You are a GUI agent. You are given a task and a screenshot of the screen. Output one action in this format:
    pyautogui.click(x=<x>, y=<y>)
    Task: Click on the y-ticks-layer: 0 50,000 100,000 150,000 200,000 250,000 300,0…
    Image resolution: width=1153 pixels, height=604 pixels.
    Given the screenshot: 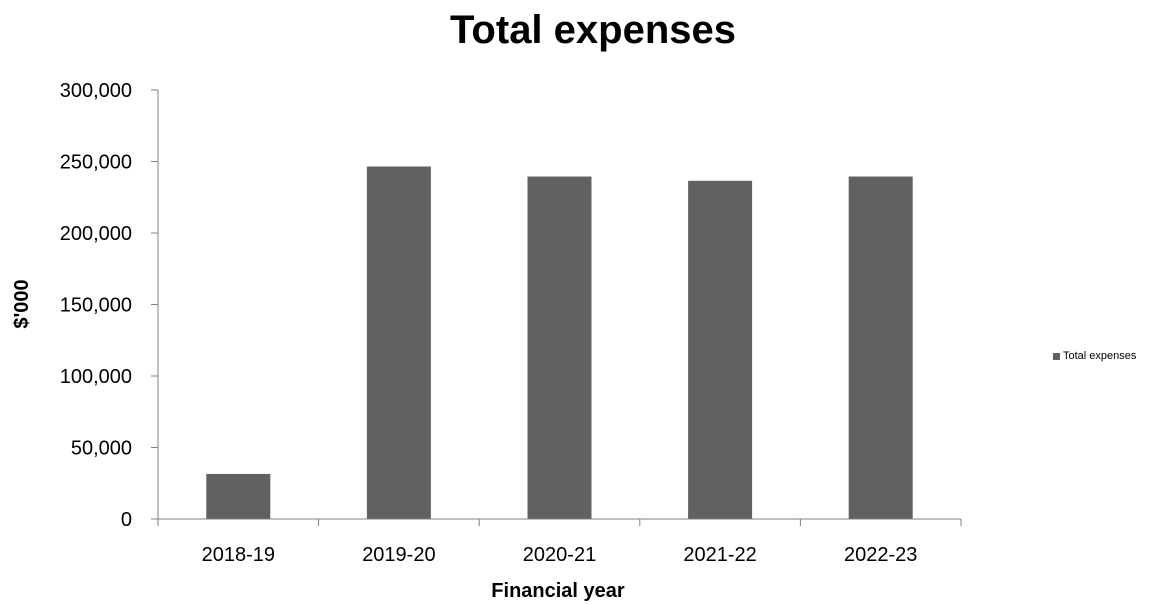 What is the action you would take?
    pyautogui.click(x=109, y=305)
    